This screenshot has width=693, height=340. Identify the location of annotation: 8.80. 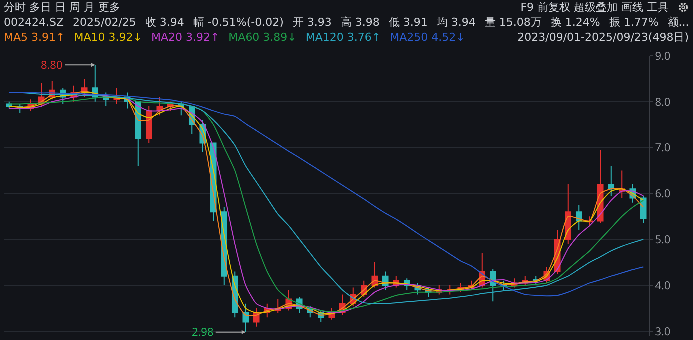
(52, 65).